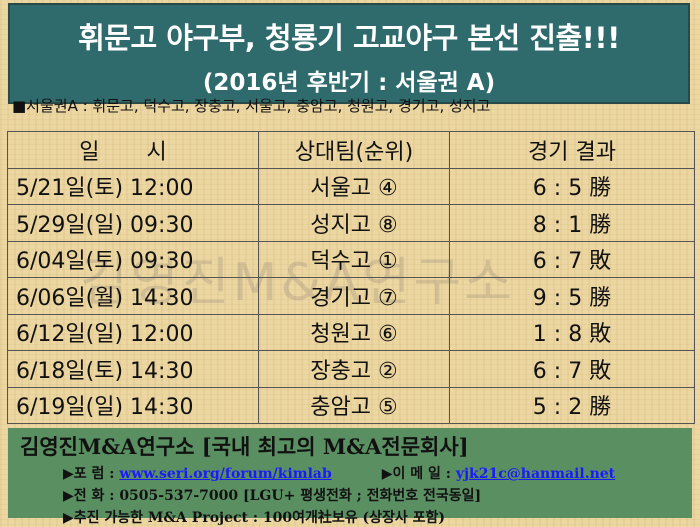  I want to click on game-result: 5 : 2 勝, so click(572, 405).